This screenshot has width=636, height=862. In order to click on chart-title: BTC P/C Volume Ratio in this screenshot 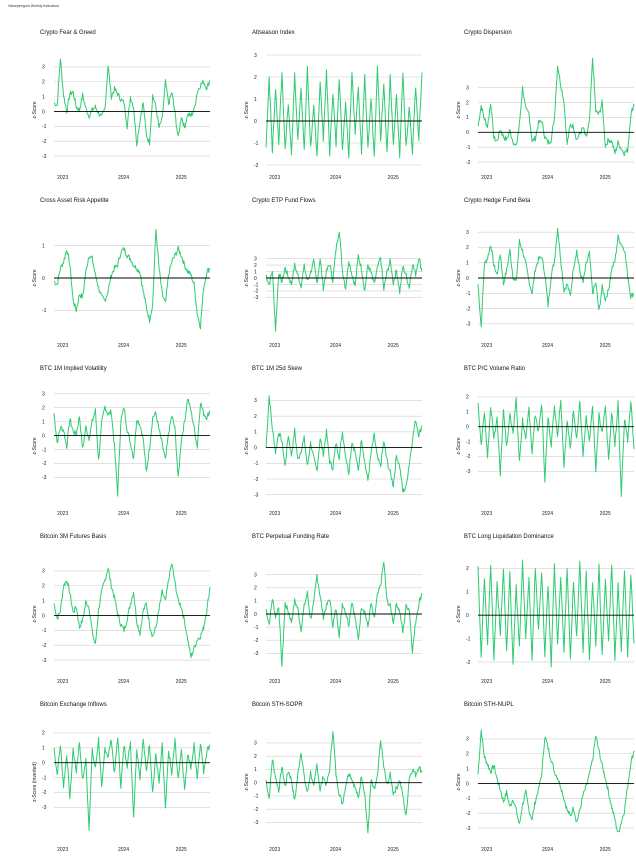, I will do `click(495, 369)`.